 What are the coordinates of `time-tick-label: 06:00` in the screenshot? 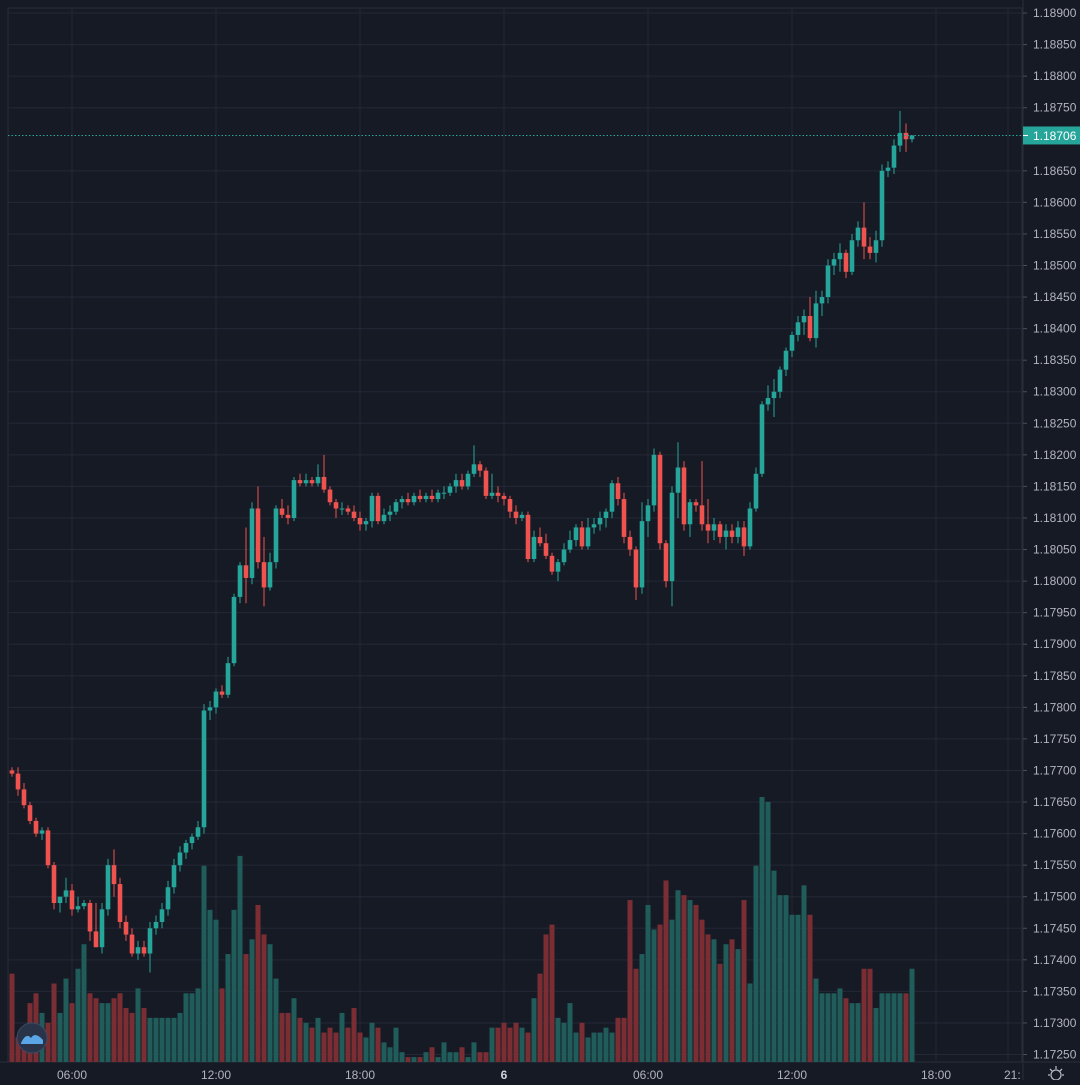 It's located at (648, 1074).